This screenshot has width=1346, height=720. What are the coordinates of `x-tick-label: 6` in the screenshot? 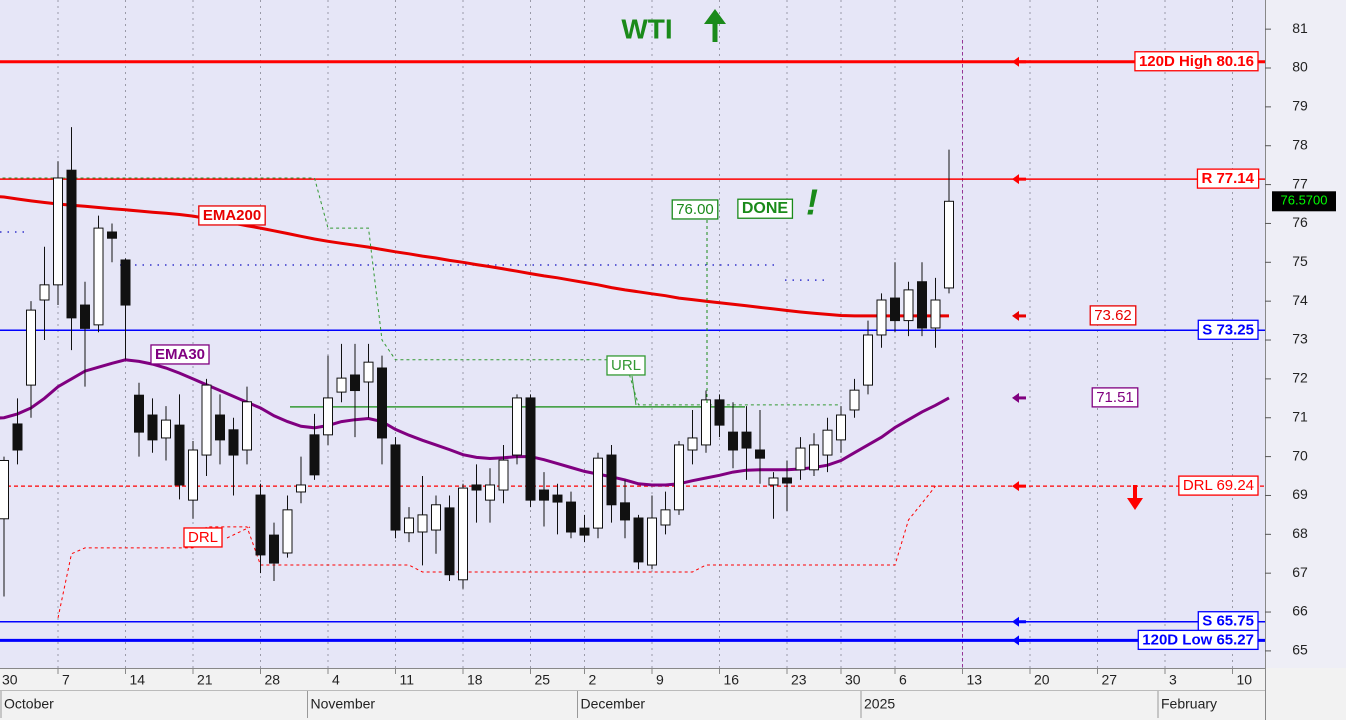 It's located at (903, 680).